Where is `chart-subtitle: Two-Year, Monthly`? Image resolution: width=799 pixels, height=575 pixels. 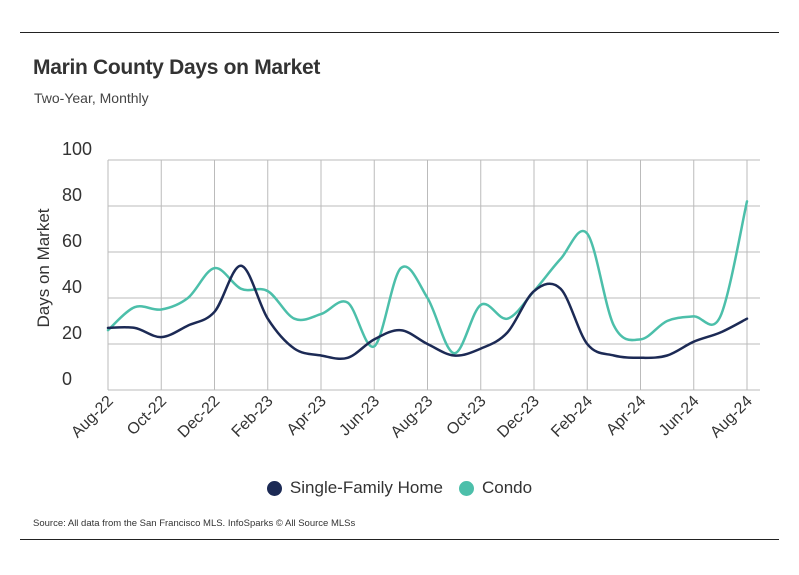
chart-subtitle: Two-Year, Monthly is located at coordinates (91, 98).